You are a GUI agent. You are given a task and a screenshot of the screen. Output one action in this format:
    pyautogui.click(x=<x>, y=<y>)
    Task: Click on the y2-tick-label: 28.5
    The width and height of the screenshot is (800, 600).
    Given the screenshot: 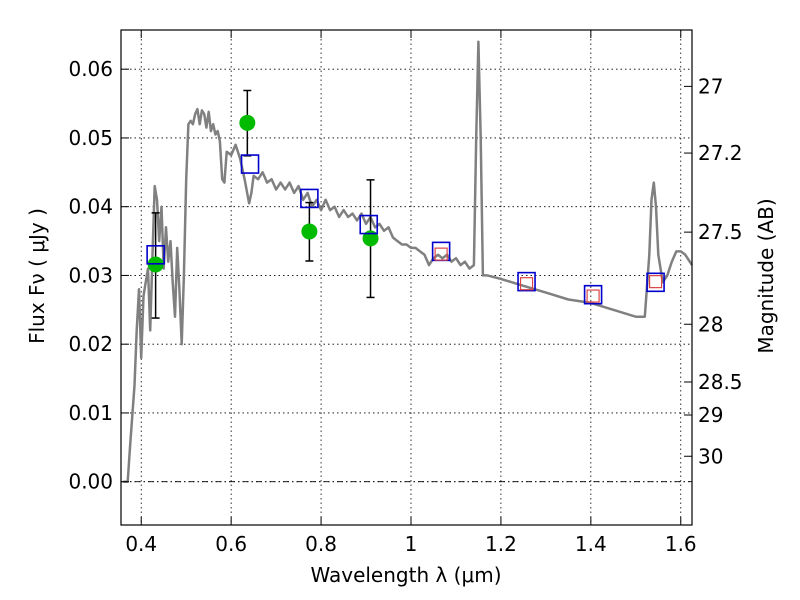 What is the action you would take?
    pyautogui.click(x=720, y=382)
    